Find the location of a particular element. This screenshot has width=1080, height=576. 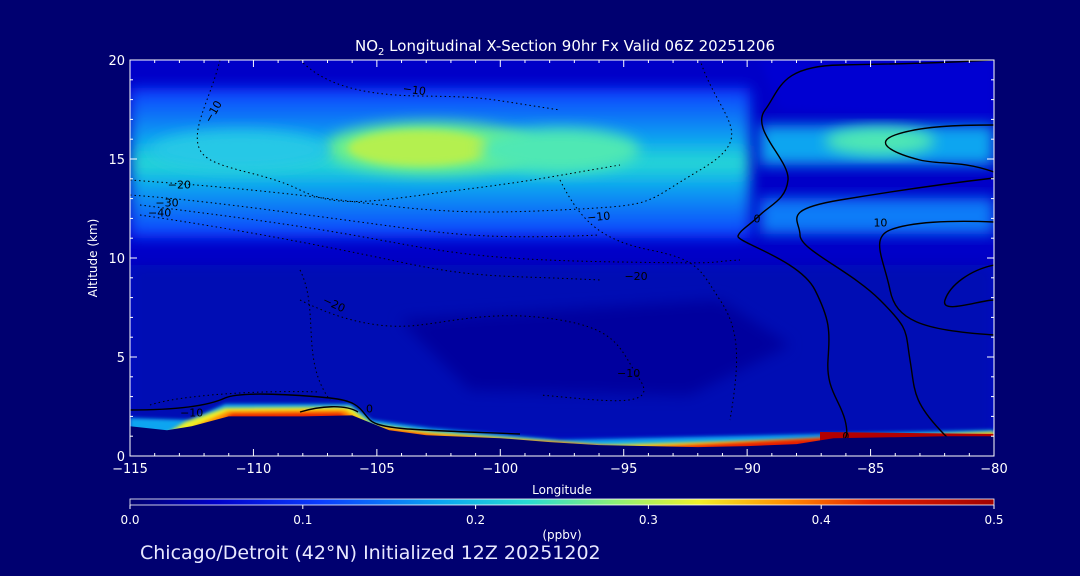

colorbar-tick-label: 0.3 is located at coordinates (648, 520).